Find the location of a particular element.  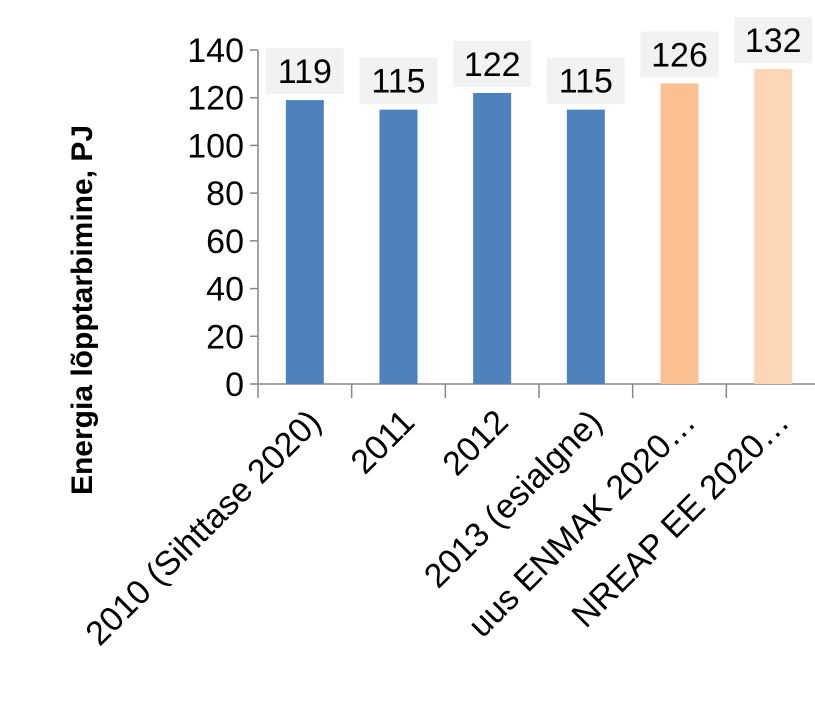

data-label: 132 is located at coordinates (773, 41).